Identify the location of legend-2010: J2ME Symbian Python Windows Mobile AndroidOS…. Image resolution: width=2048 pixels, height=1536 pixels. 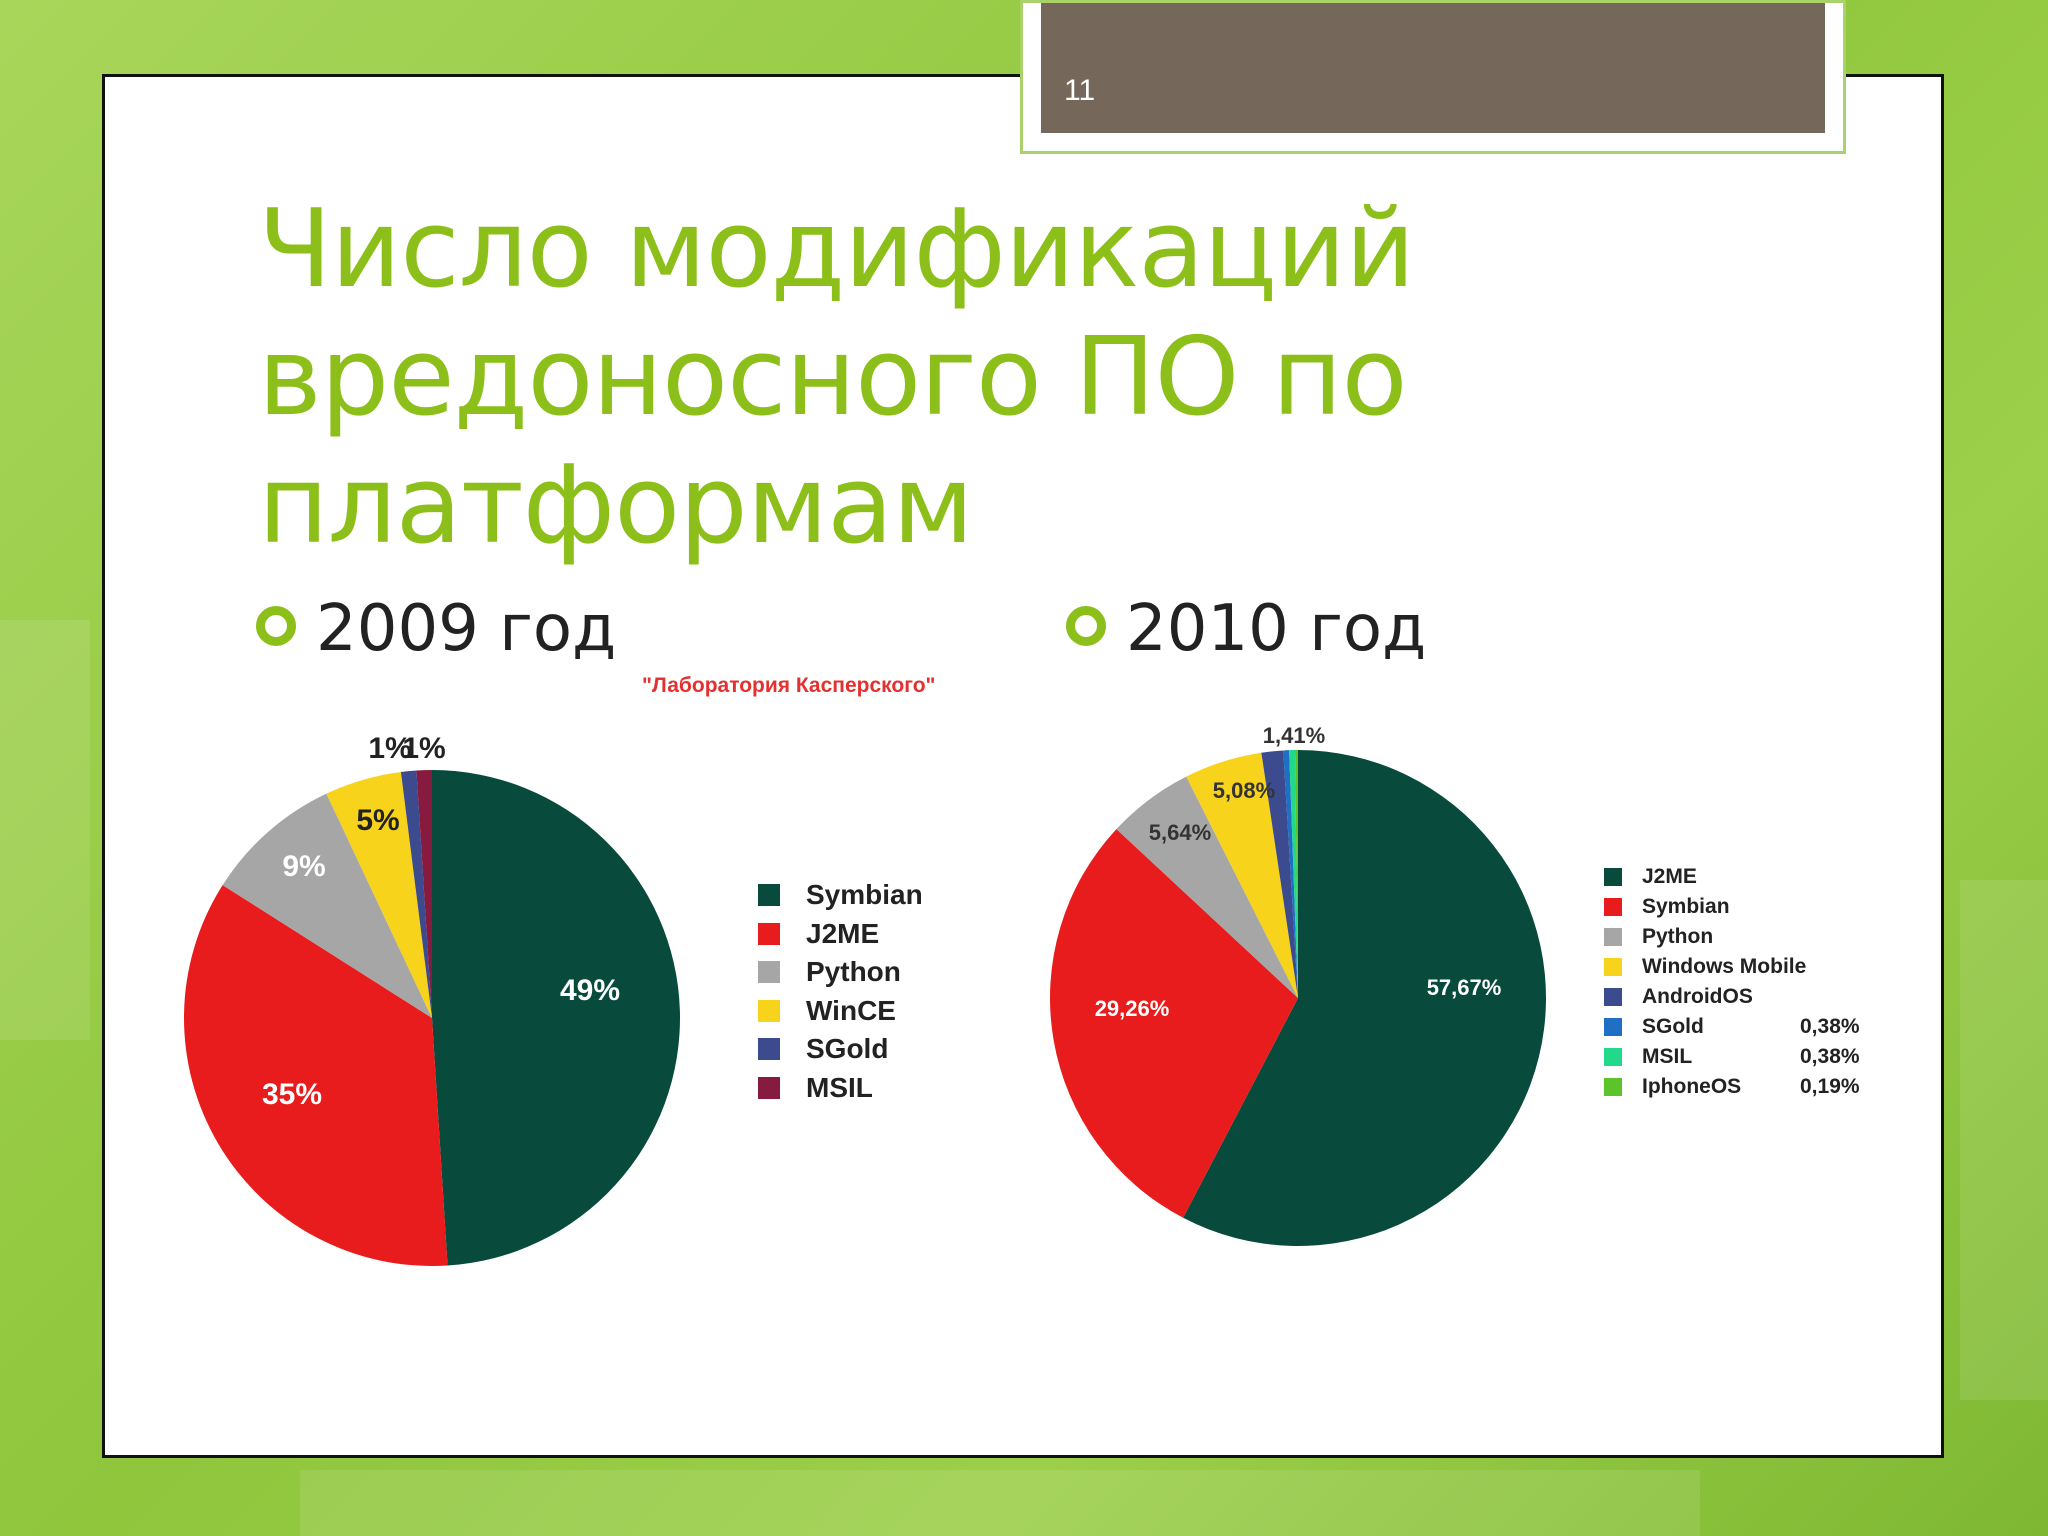
(1732, 982).